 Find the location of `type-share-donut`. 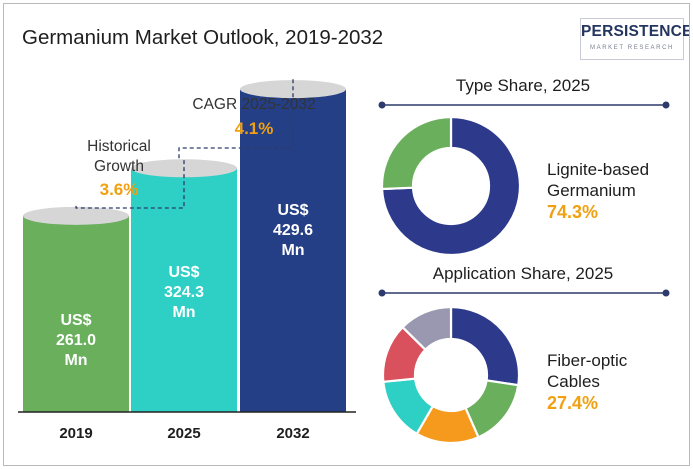

type-share-donut is located at coordinates (451, 186).